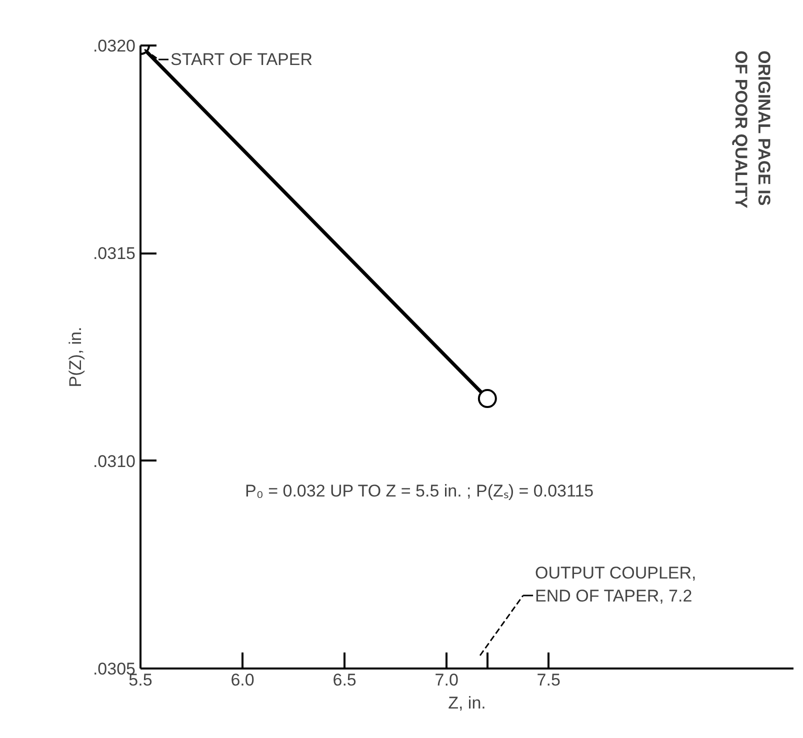 The image size is (803, 738). I want to click on y-tick-label: .0315, so click(114, 254).